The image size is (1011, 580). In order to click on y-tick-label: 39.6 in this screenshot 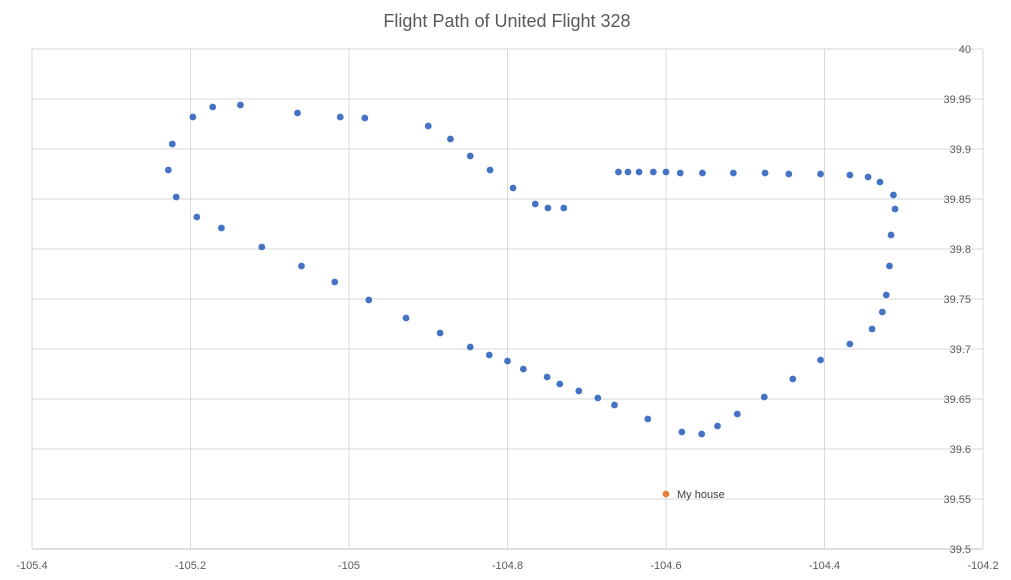, I will do `click(960, 450)`.